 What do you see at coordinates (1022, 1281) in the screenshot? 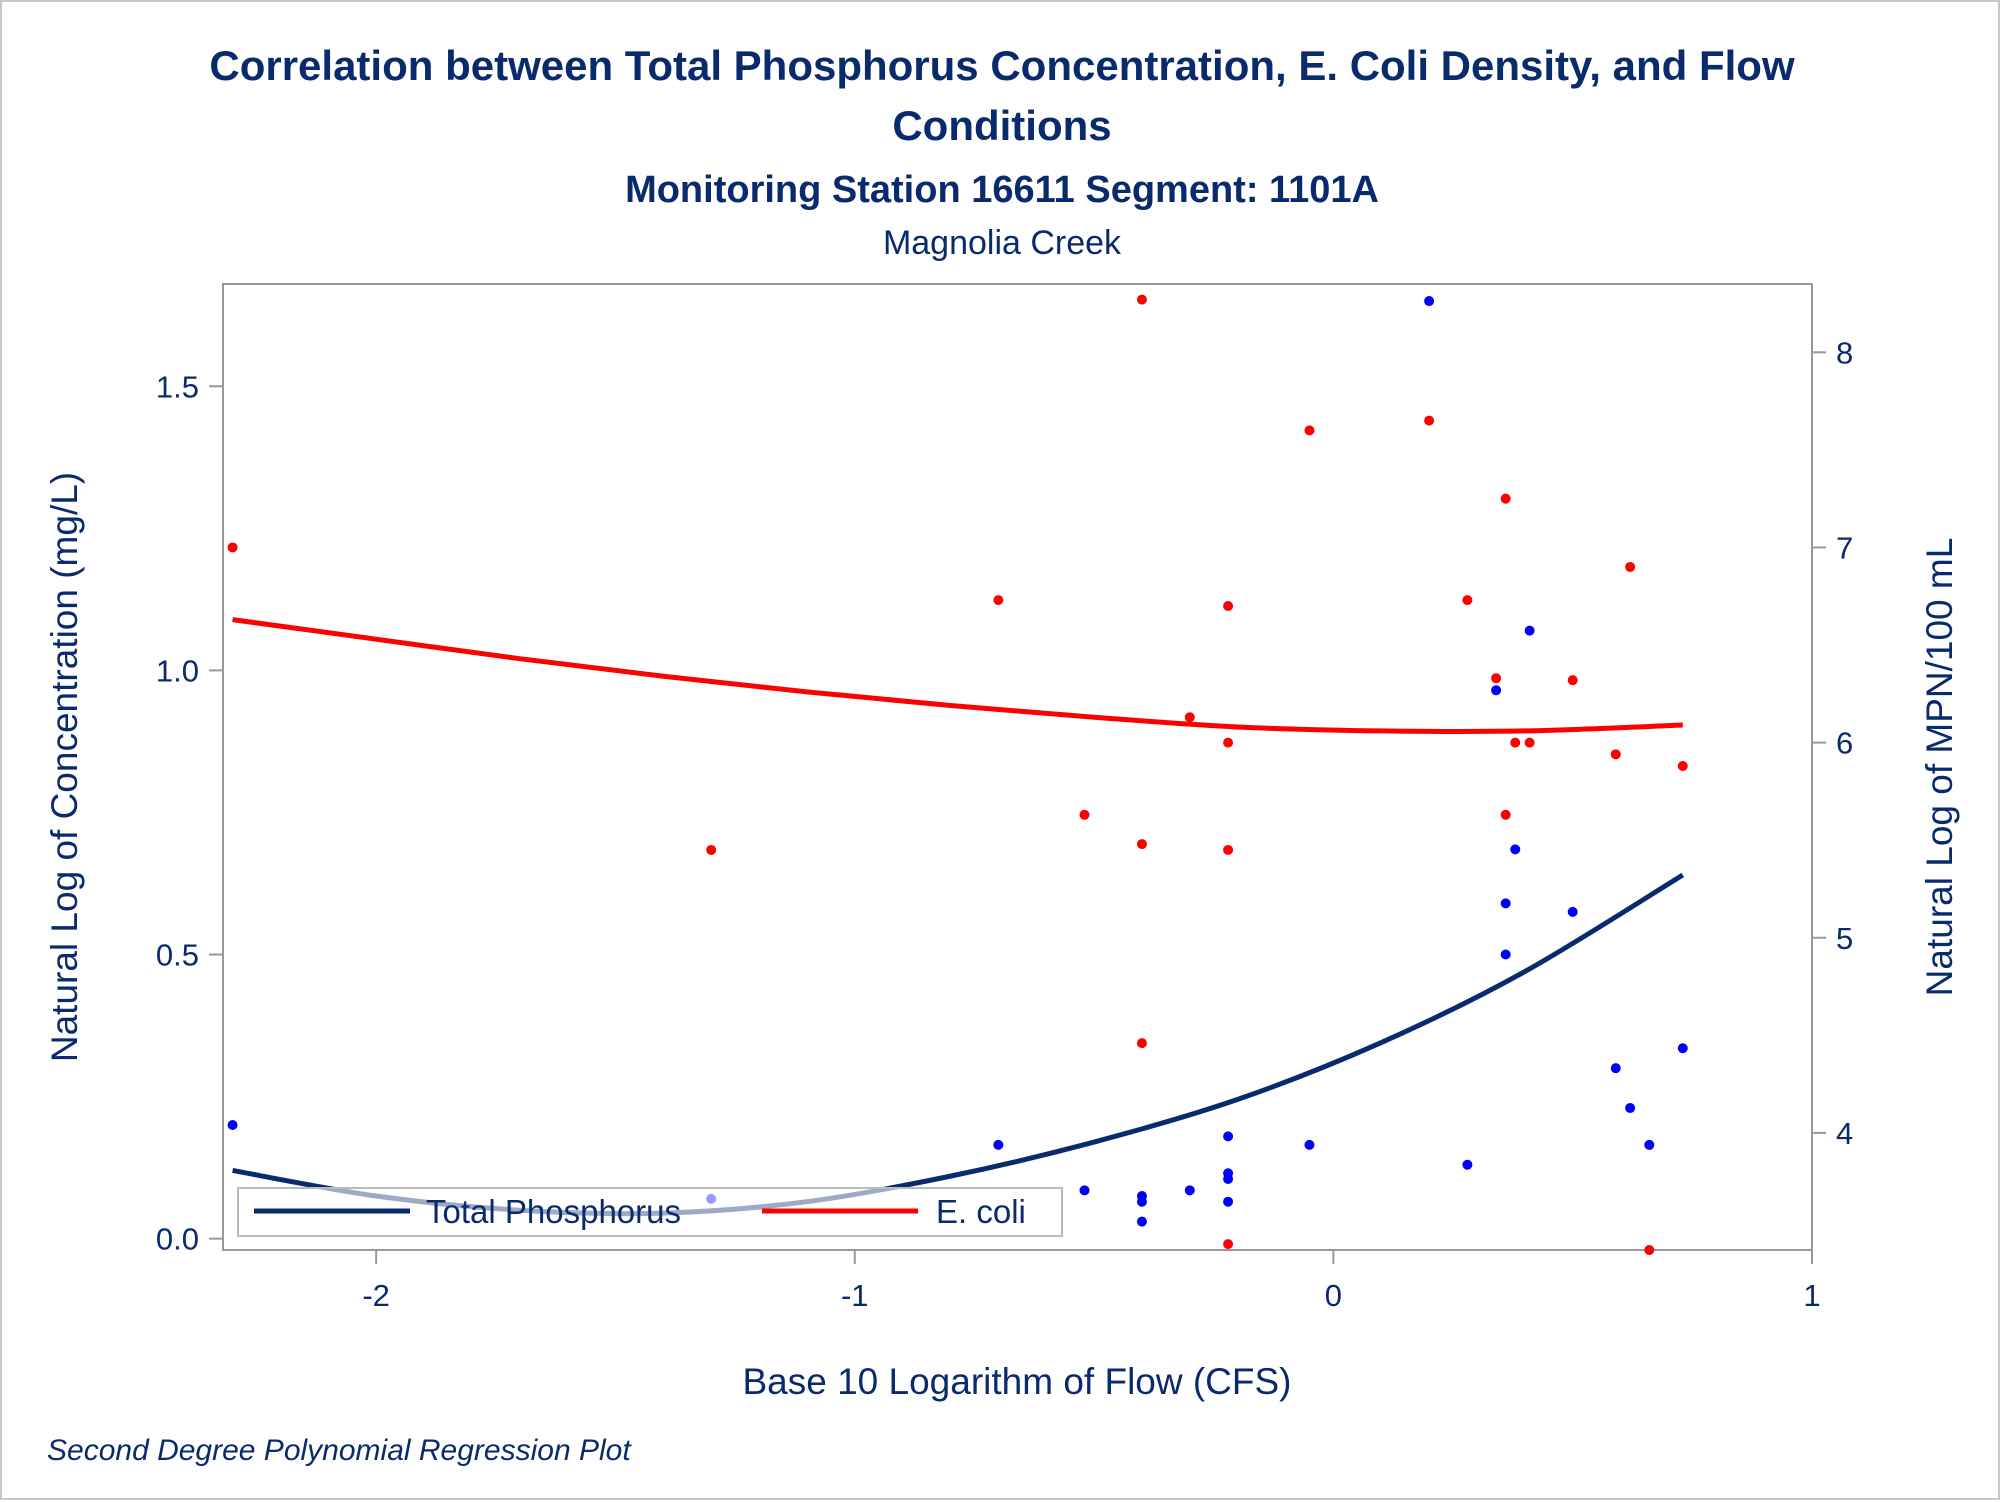
I see `x-axis: -2 -1 0 1` at bounding box center [1022, 1281].